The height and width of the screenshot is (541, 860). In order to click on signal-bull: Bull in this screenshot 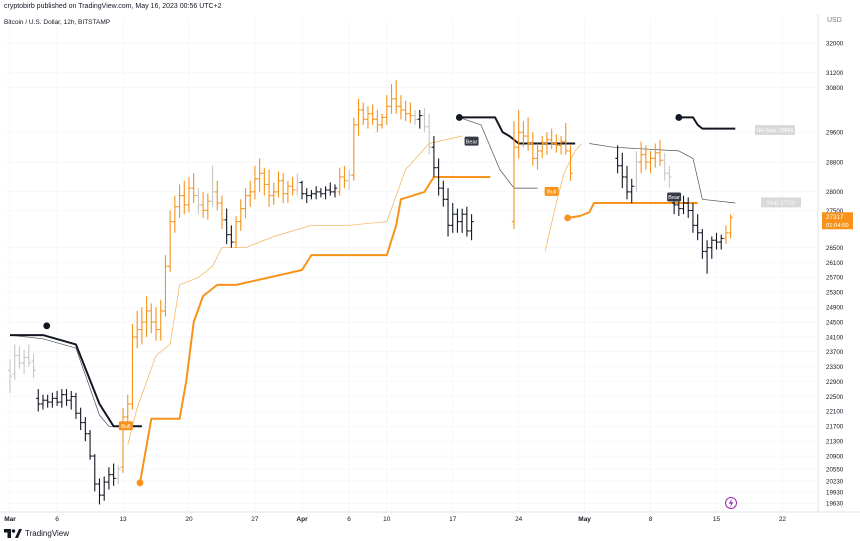, I will do `click(551, 191)`.